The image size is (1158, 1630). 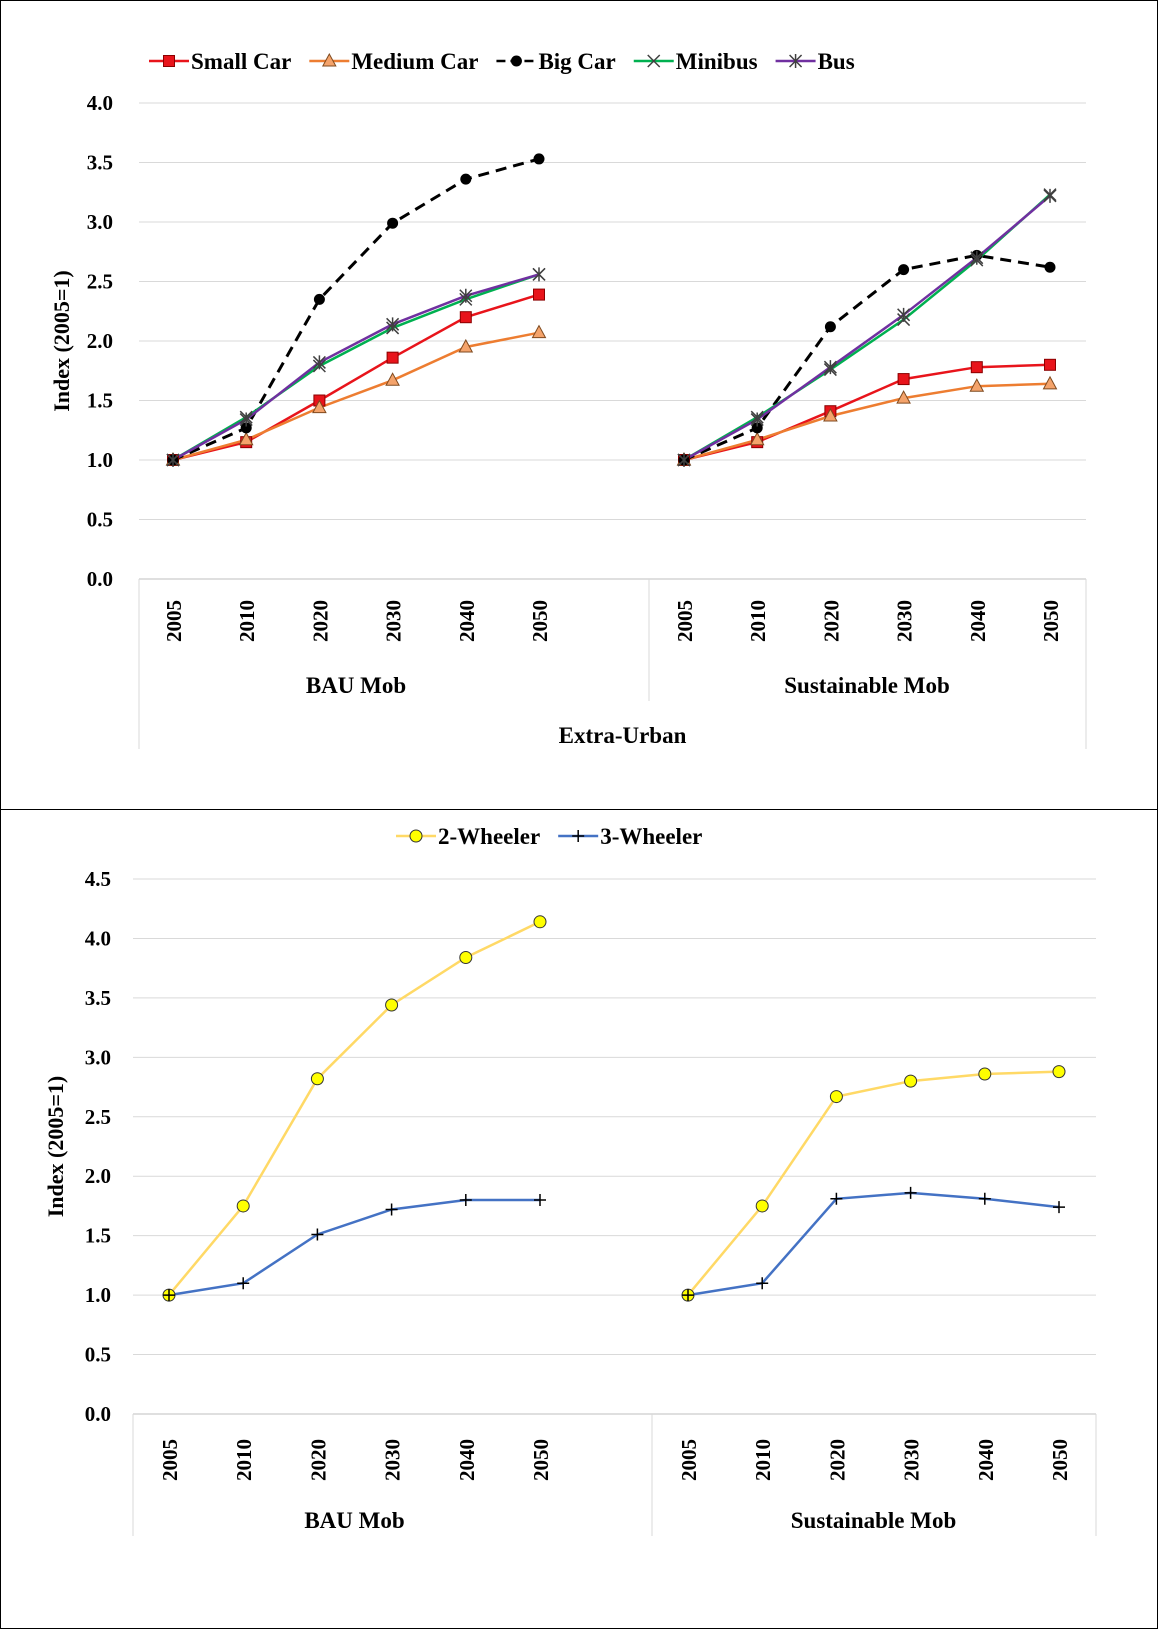 I want to click on y-tick-label: 2.0, so click(x=98, y=1176).